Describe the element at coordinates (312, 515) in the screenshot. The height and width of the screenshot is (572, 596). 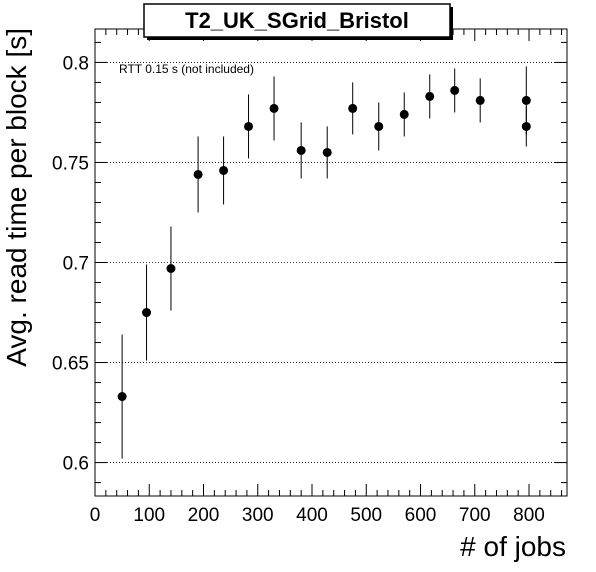
I see `x-tick-label: 400` at that location.